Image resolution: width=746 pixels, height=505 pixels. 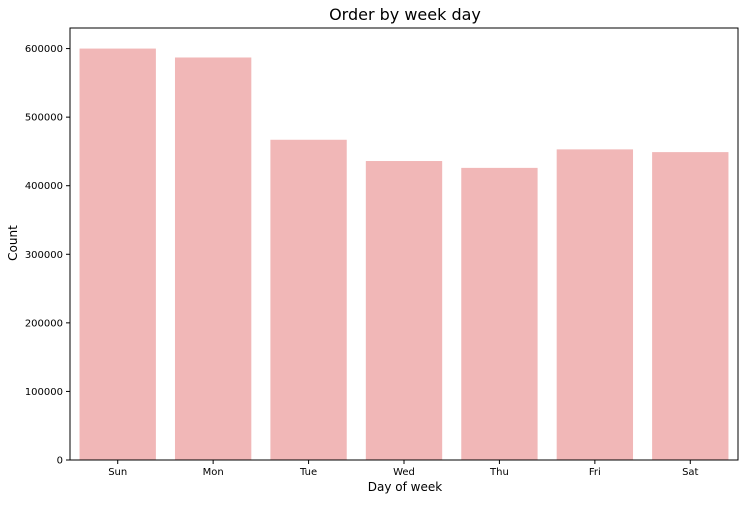 What do you see at coordinates (499, 313) in the screenshot?
I see `bar-thu` at bounding box center [499, 313].